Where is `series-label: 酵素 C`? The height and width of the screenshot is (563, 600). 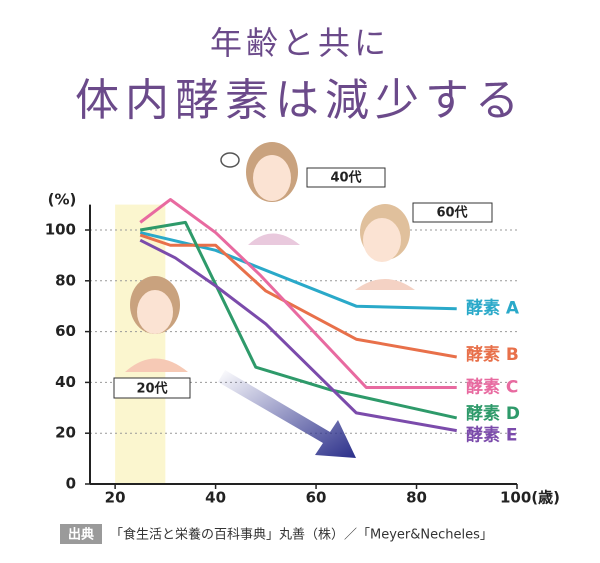 series-label: 酵素 C is located at coordinates (492, 386).